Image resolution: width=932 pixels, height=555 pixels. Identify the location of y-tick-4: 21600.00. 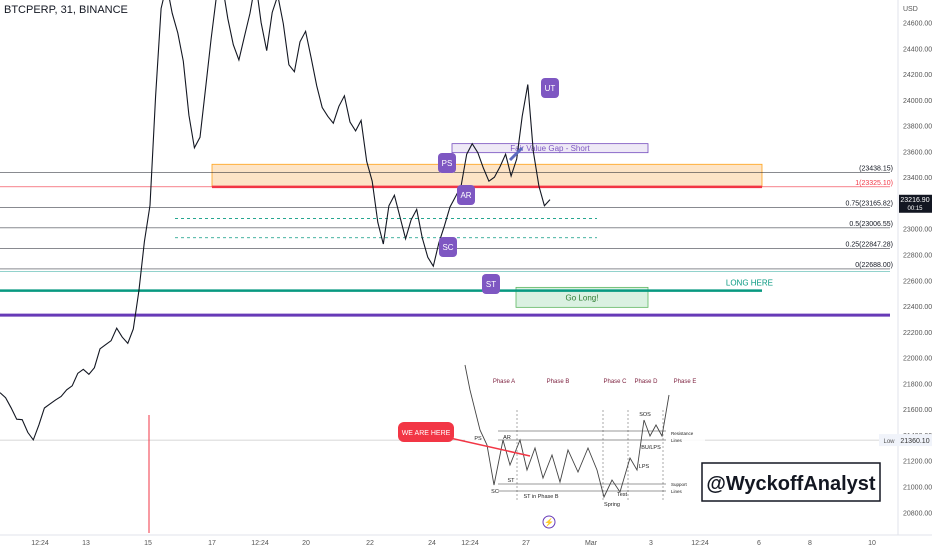
(917, 410).